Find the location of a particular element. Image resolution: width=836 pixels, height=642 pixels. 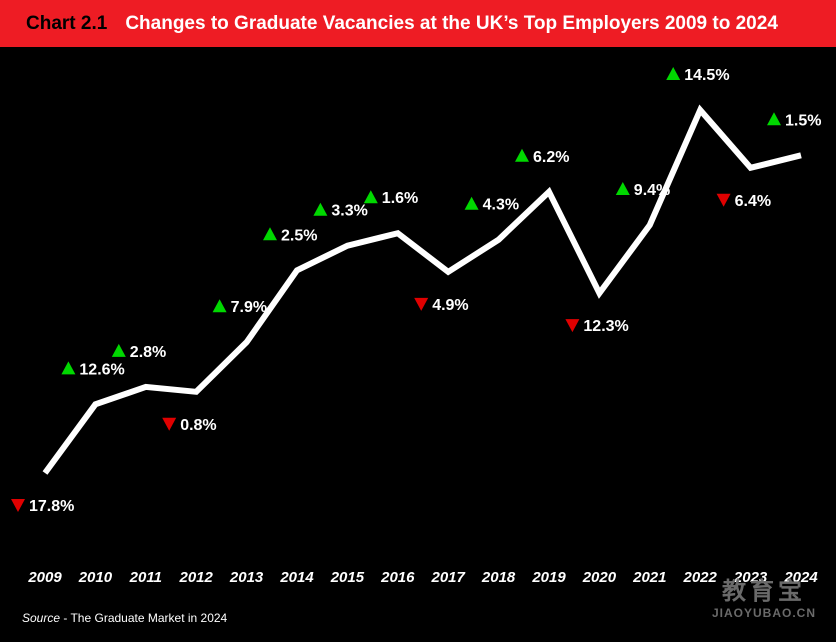

chart-number: Chart 2.1 is located at coordinates (67, 23).